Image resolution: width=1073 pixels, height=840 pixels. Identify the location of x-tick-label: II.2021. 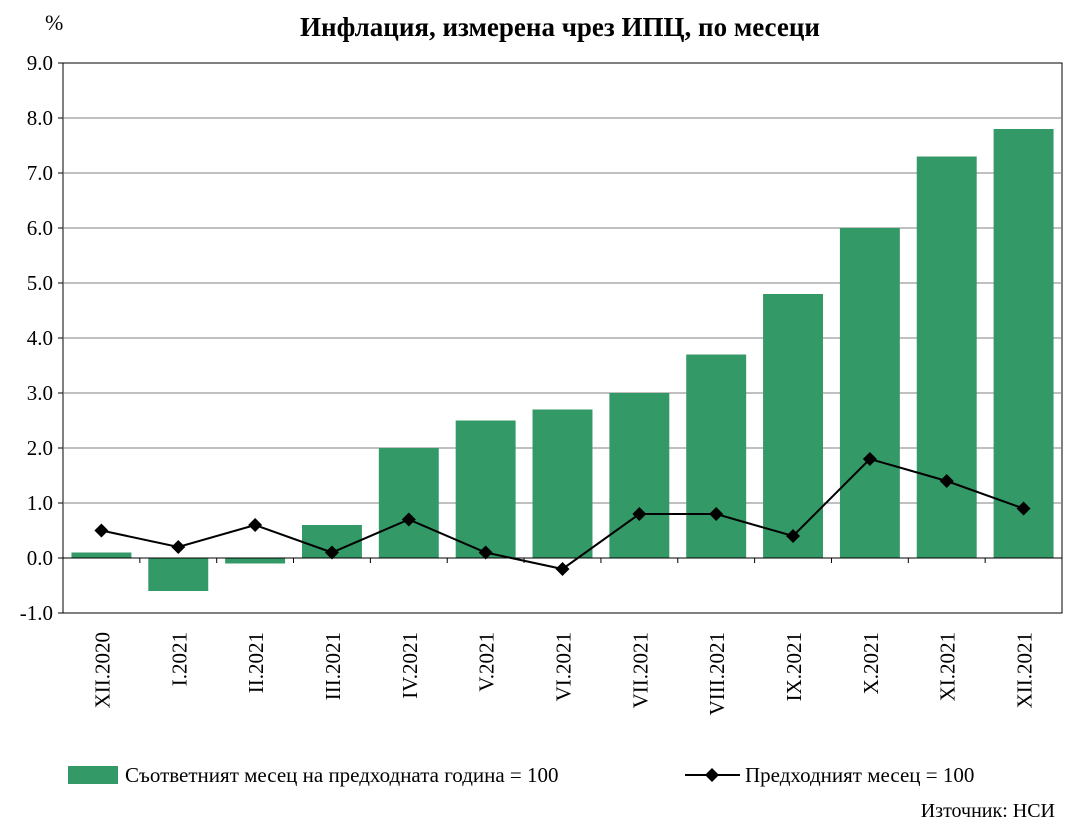
(256, 662).